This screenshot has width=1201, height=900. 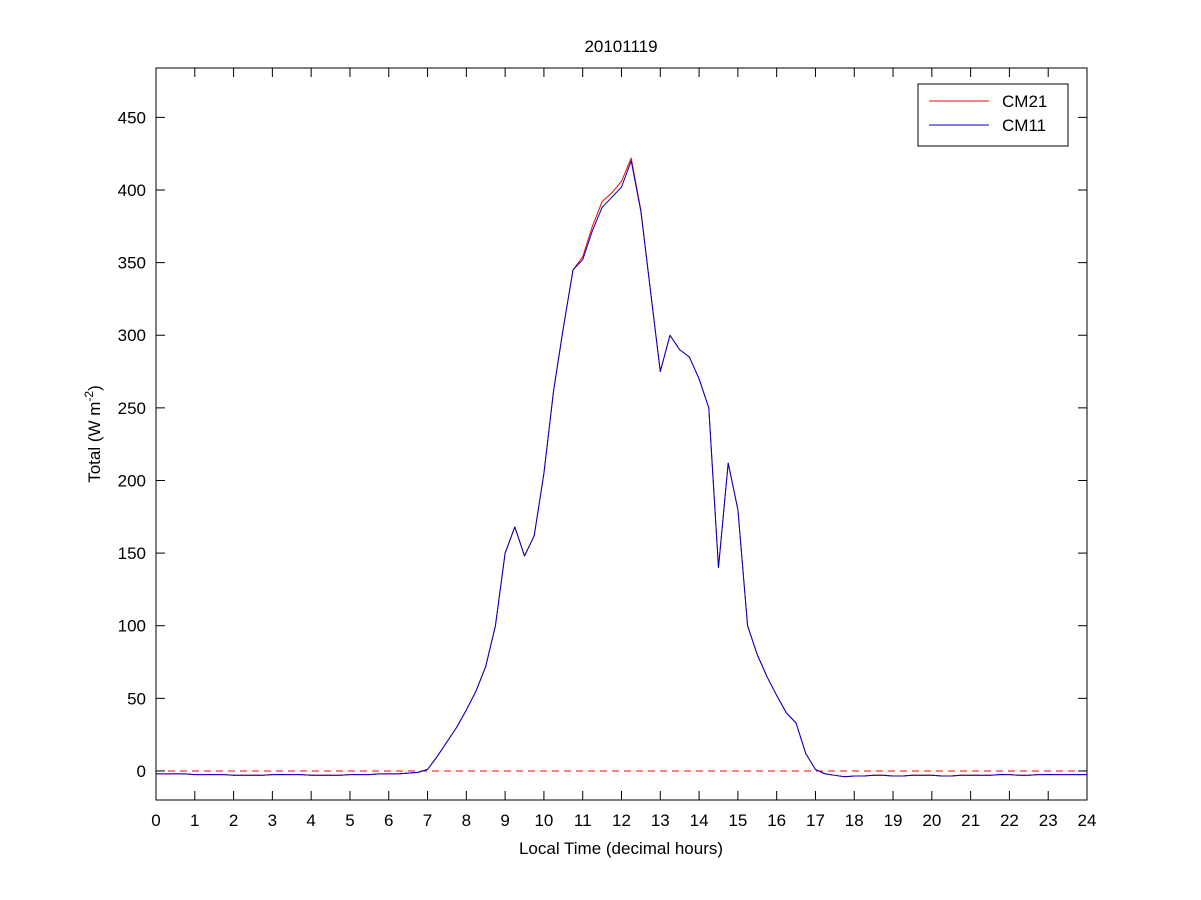 I want to click on legend-label: CM11, so click(x=1024, y=125).